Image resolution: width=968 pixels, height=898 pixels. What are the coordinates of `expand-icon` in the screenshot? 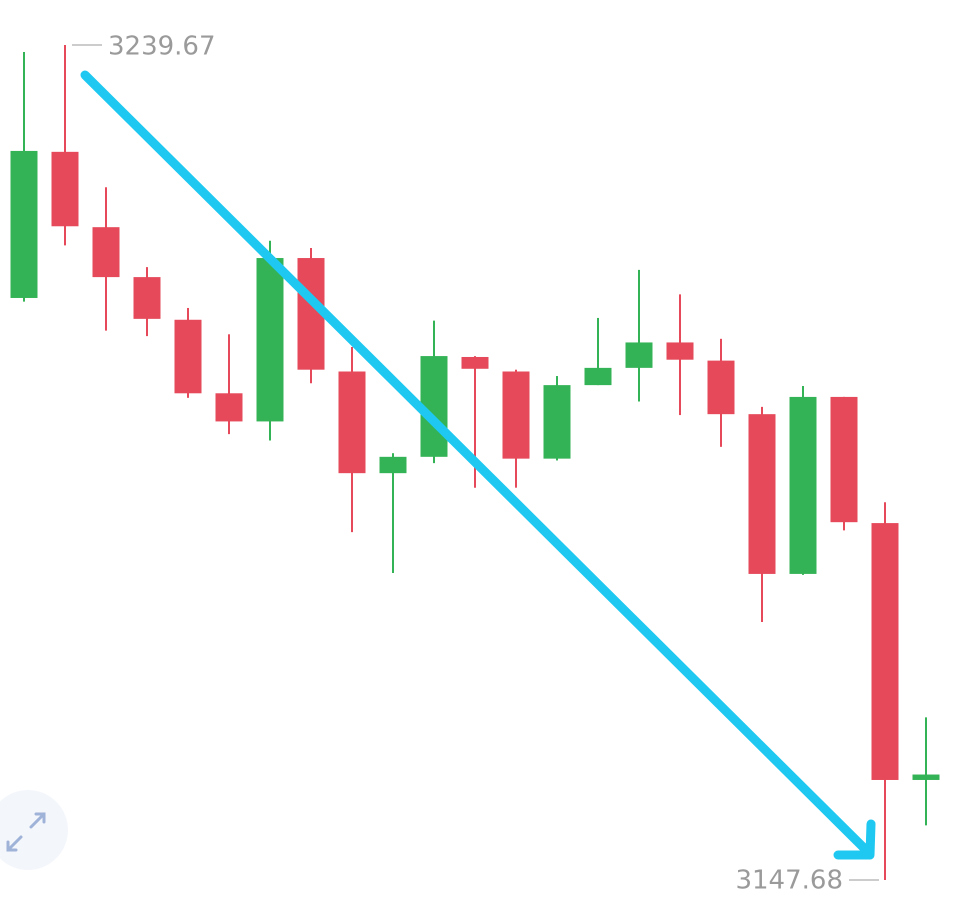 It's located at (26, 832).